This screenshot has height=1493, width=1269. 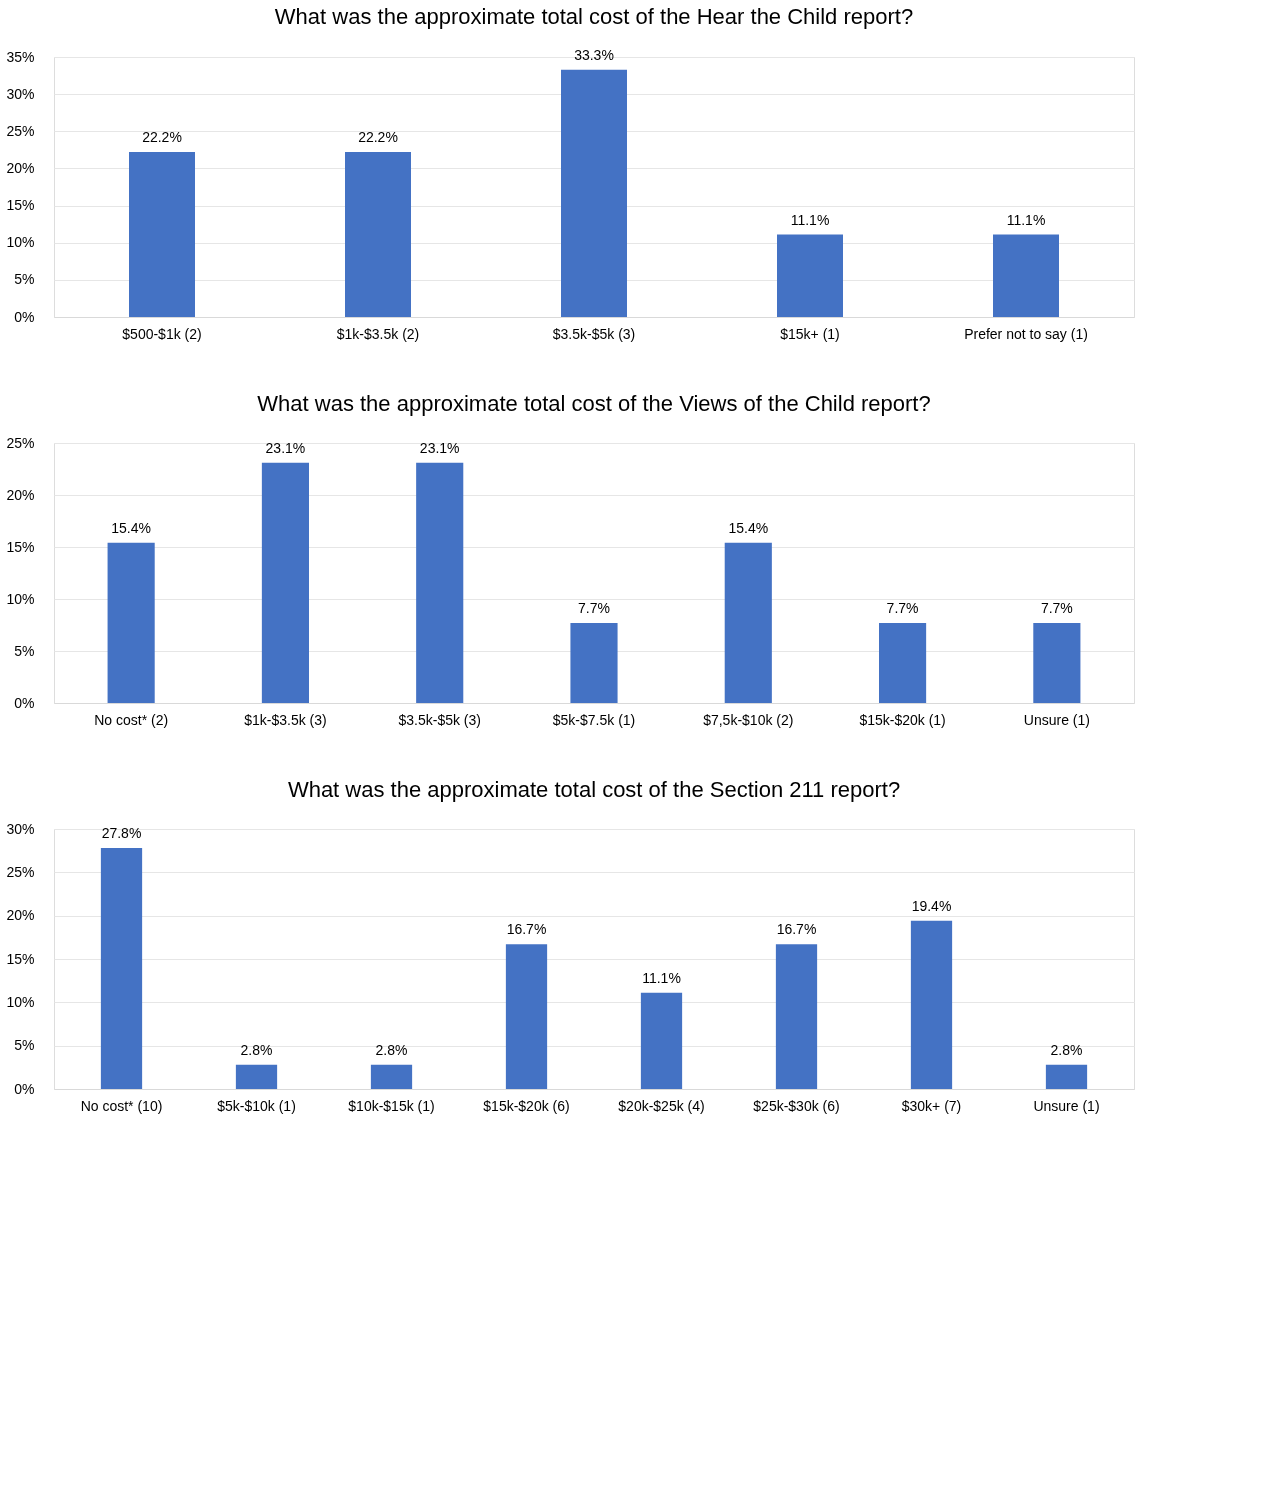 What do you see at coordinates (931, 905) in the screenshot?
I see `data-label: 19.4%` at bounding box center [931, 905].